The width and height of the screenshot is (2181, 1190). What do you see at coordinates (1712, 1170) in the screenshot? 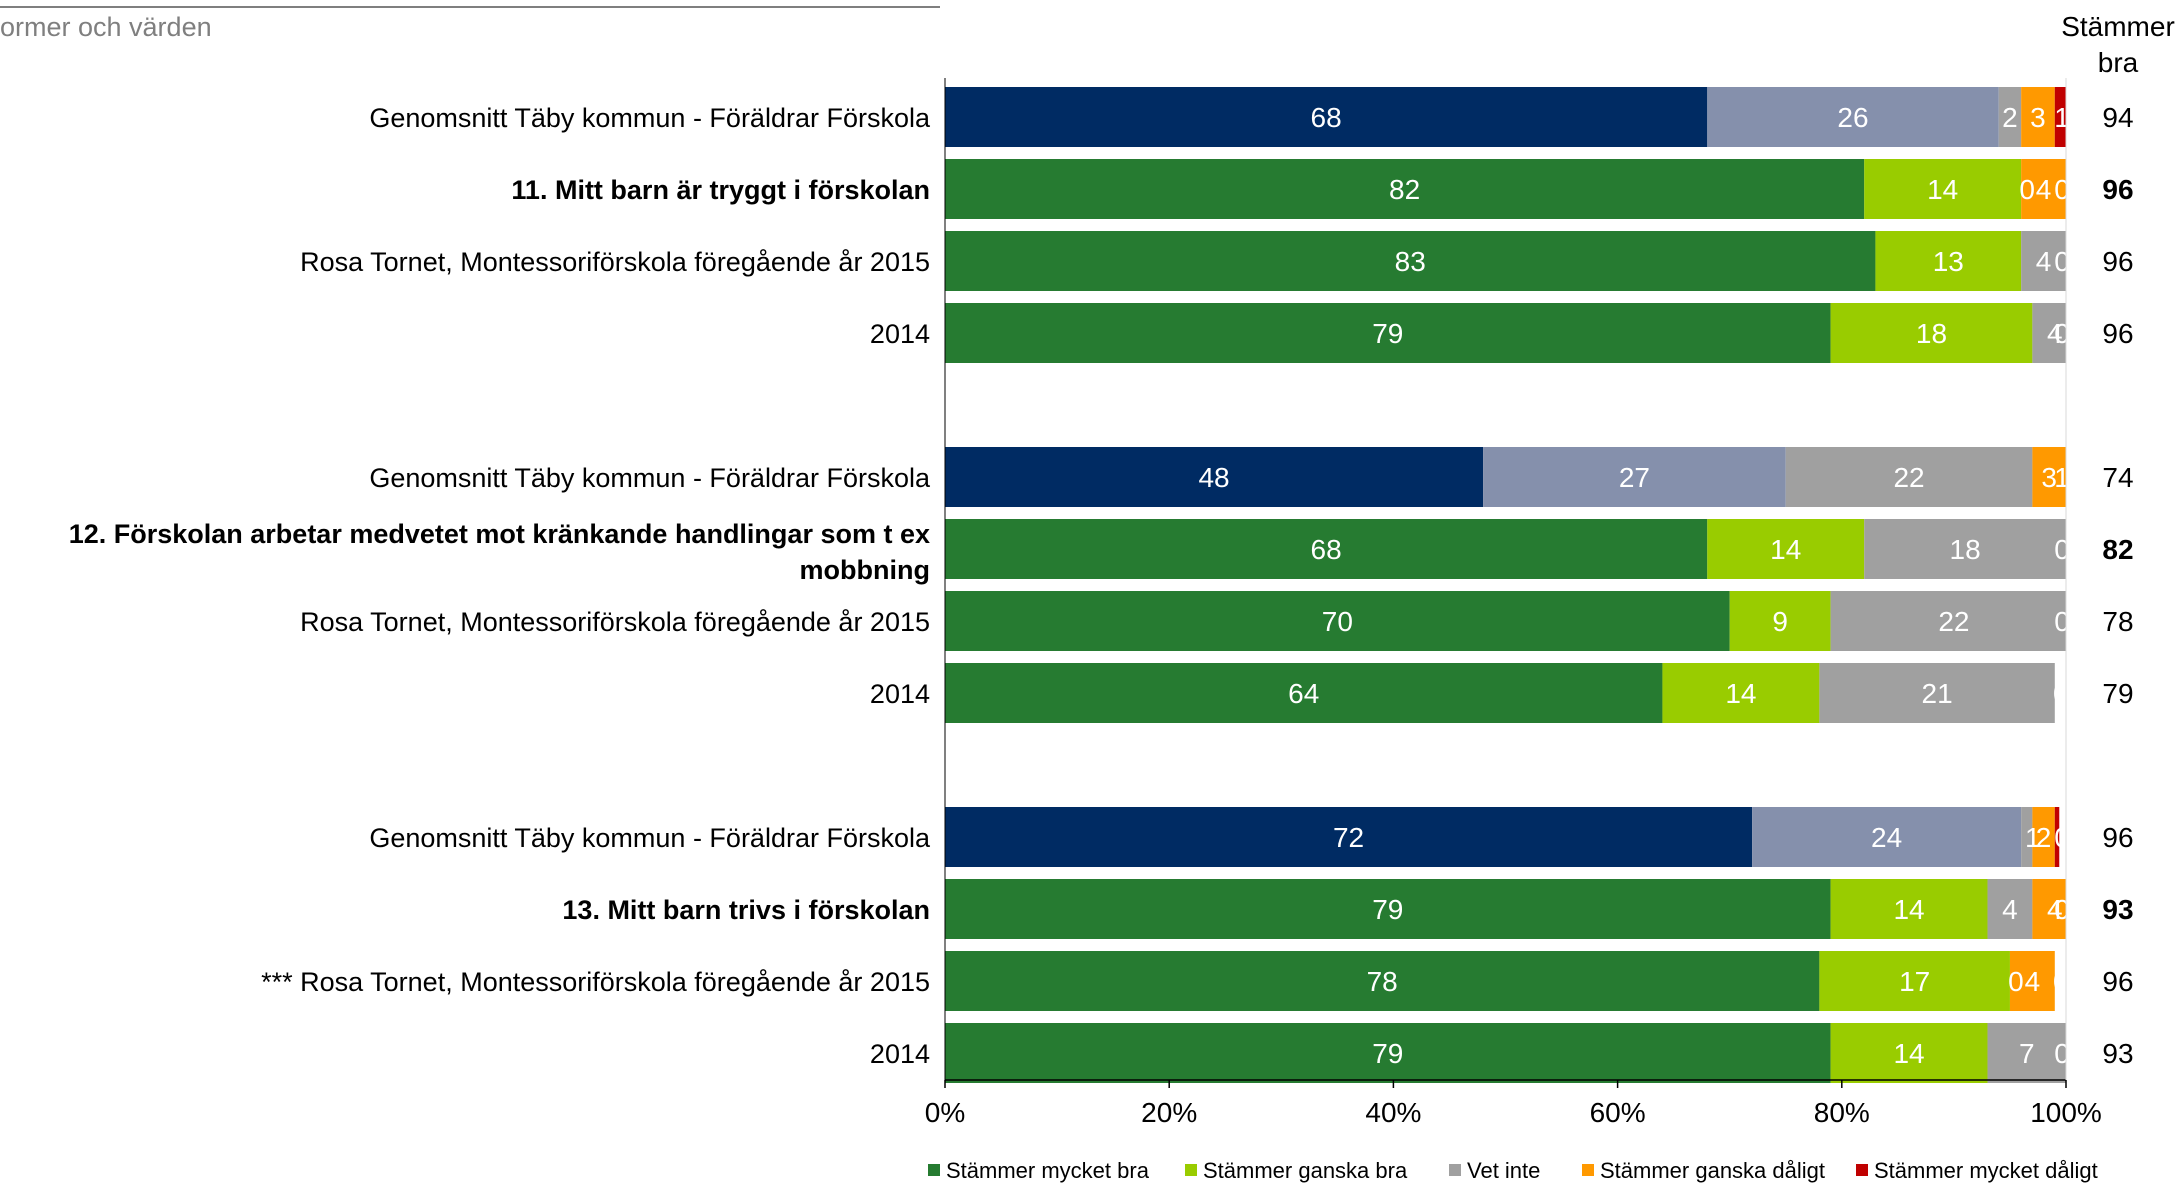
I see `legend-label: Stämmer ganska dåligt` at bounding box center [1712, 1170].